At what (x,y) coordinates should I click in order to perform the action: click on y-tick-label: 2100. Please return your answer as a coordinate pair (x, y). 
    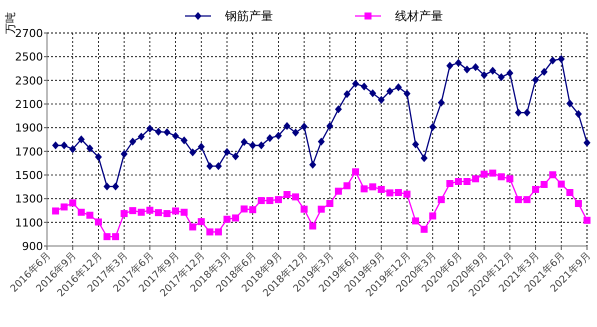
    Looking at the image, I should click on (29, 104).